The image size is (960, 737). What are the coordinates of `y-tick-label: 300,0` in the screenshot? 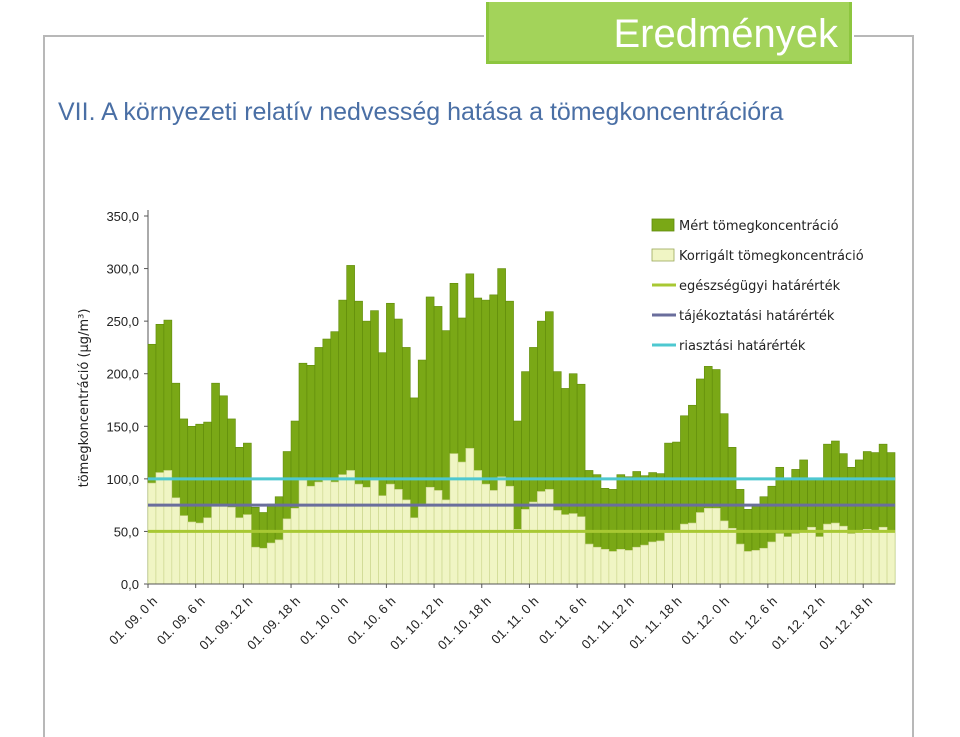 It's located at (122, 269).